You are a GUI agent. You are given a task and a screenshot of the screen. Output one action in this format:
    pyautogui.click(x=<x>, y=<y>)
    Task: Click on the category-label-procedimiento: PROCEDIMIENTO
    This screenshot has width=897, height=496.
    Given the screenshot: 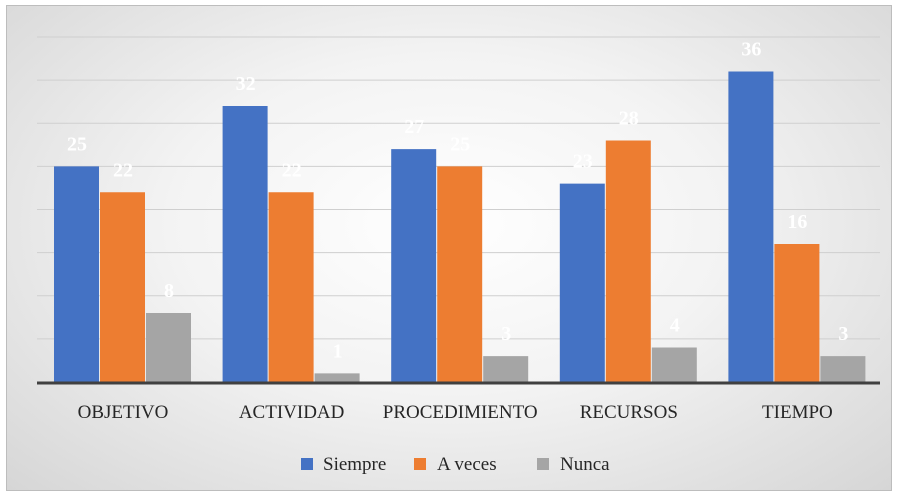 What is the action you would take?
    pyautogui.click(x=460, y=412)
    